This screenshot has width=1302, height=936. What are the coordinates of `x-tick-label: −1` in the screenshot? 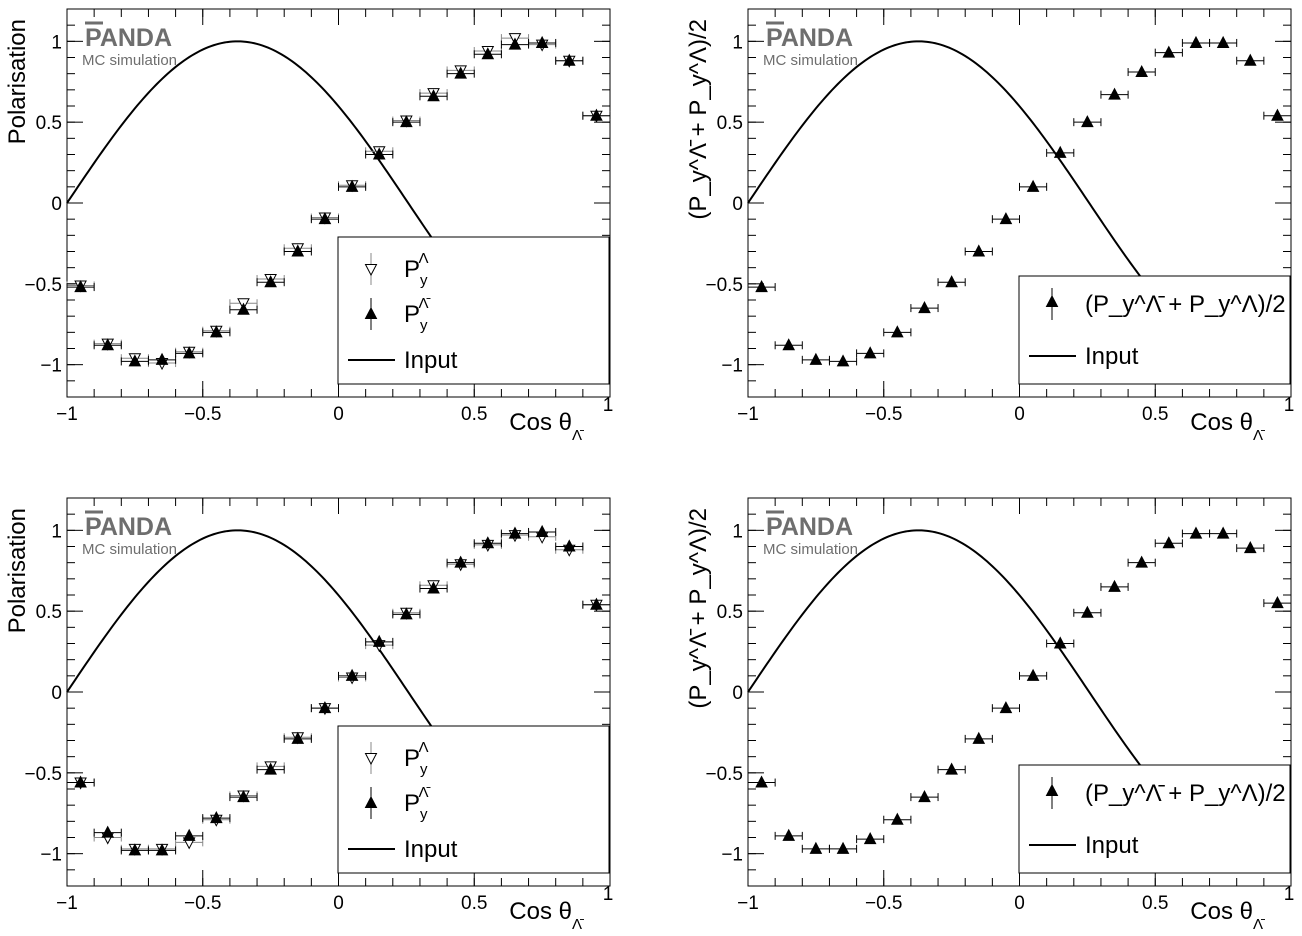 It's located at (748, 414).